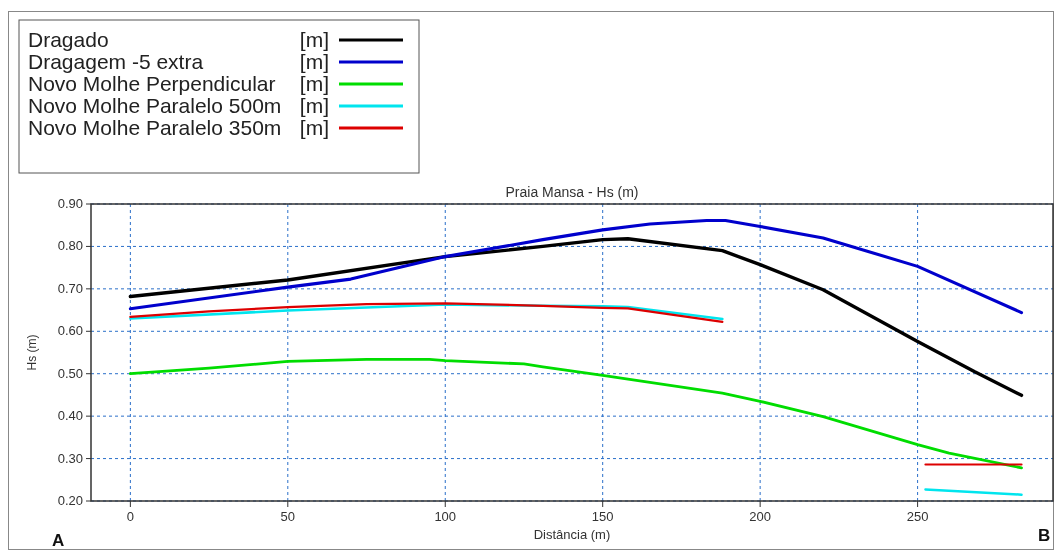 This screenshot has height=558, width=1062. I want to click on x-tick-label: 250, so click(917, 516).